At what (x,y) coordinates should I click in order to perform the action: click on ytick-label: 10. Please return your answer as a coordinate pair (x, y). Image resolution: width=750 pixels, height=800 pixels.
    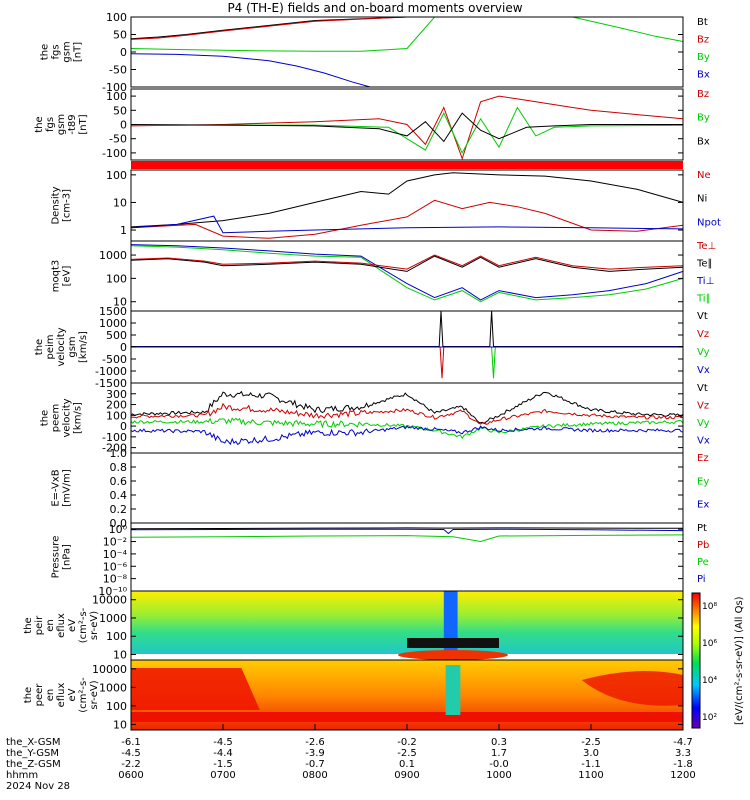
    Looking at the image, I should click on (120, 202).